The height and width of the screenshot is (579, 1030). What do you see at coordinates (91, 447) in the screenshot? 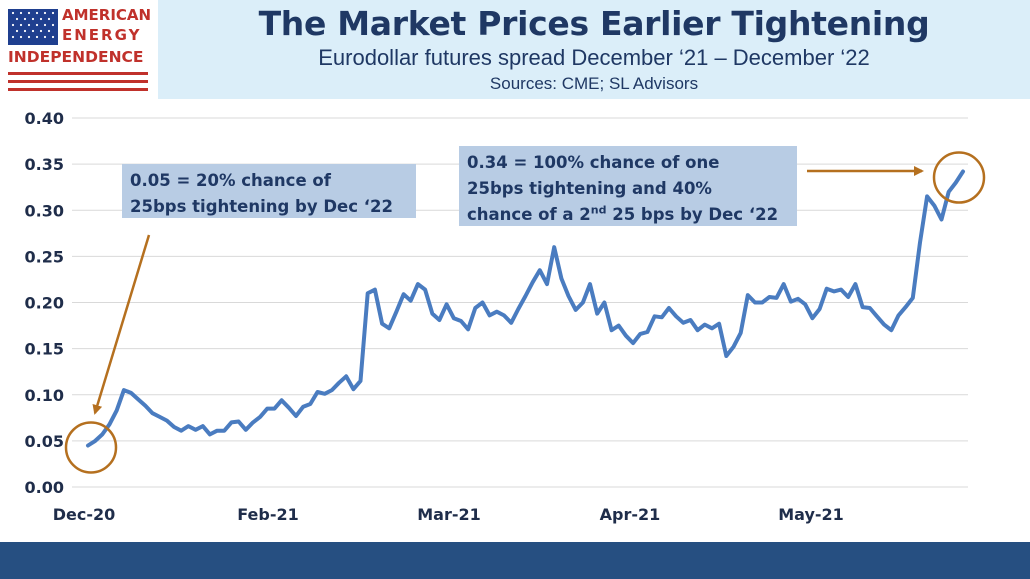
I see `start-highlight-circle` at bounding box center [91, 447].